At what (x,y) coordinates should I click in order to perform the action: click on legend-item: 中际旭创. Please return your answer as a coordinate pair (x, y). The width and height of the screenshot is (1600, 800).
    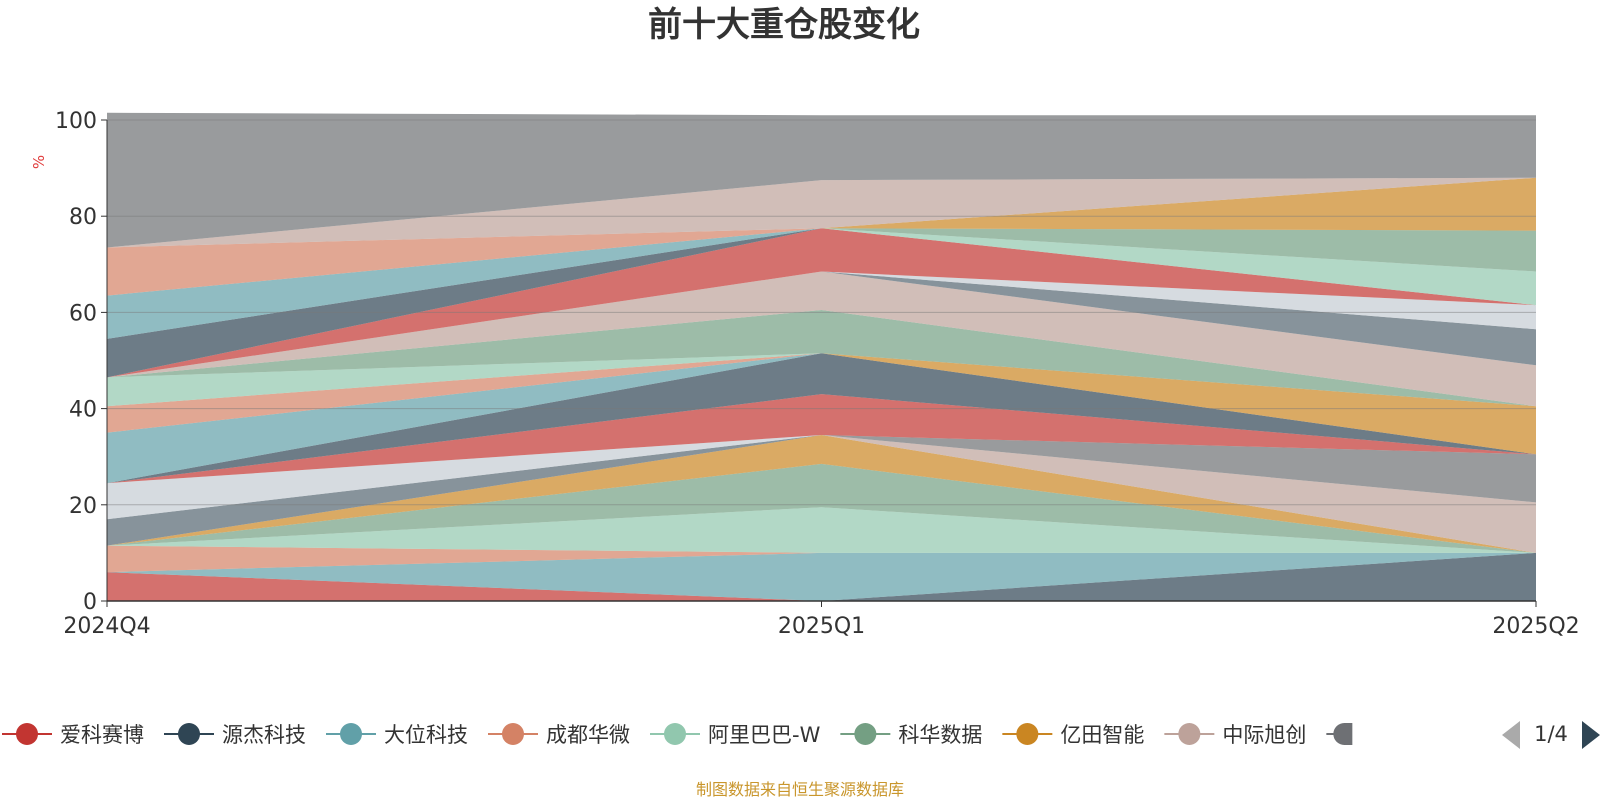
    Looking at the image, I should click on (1235, 735).